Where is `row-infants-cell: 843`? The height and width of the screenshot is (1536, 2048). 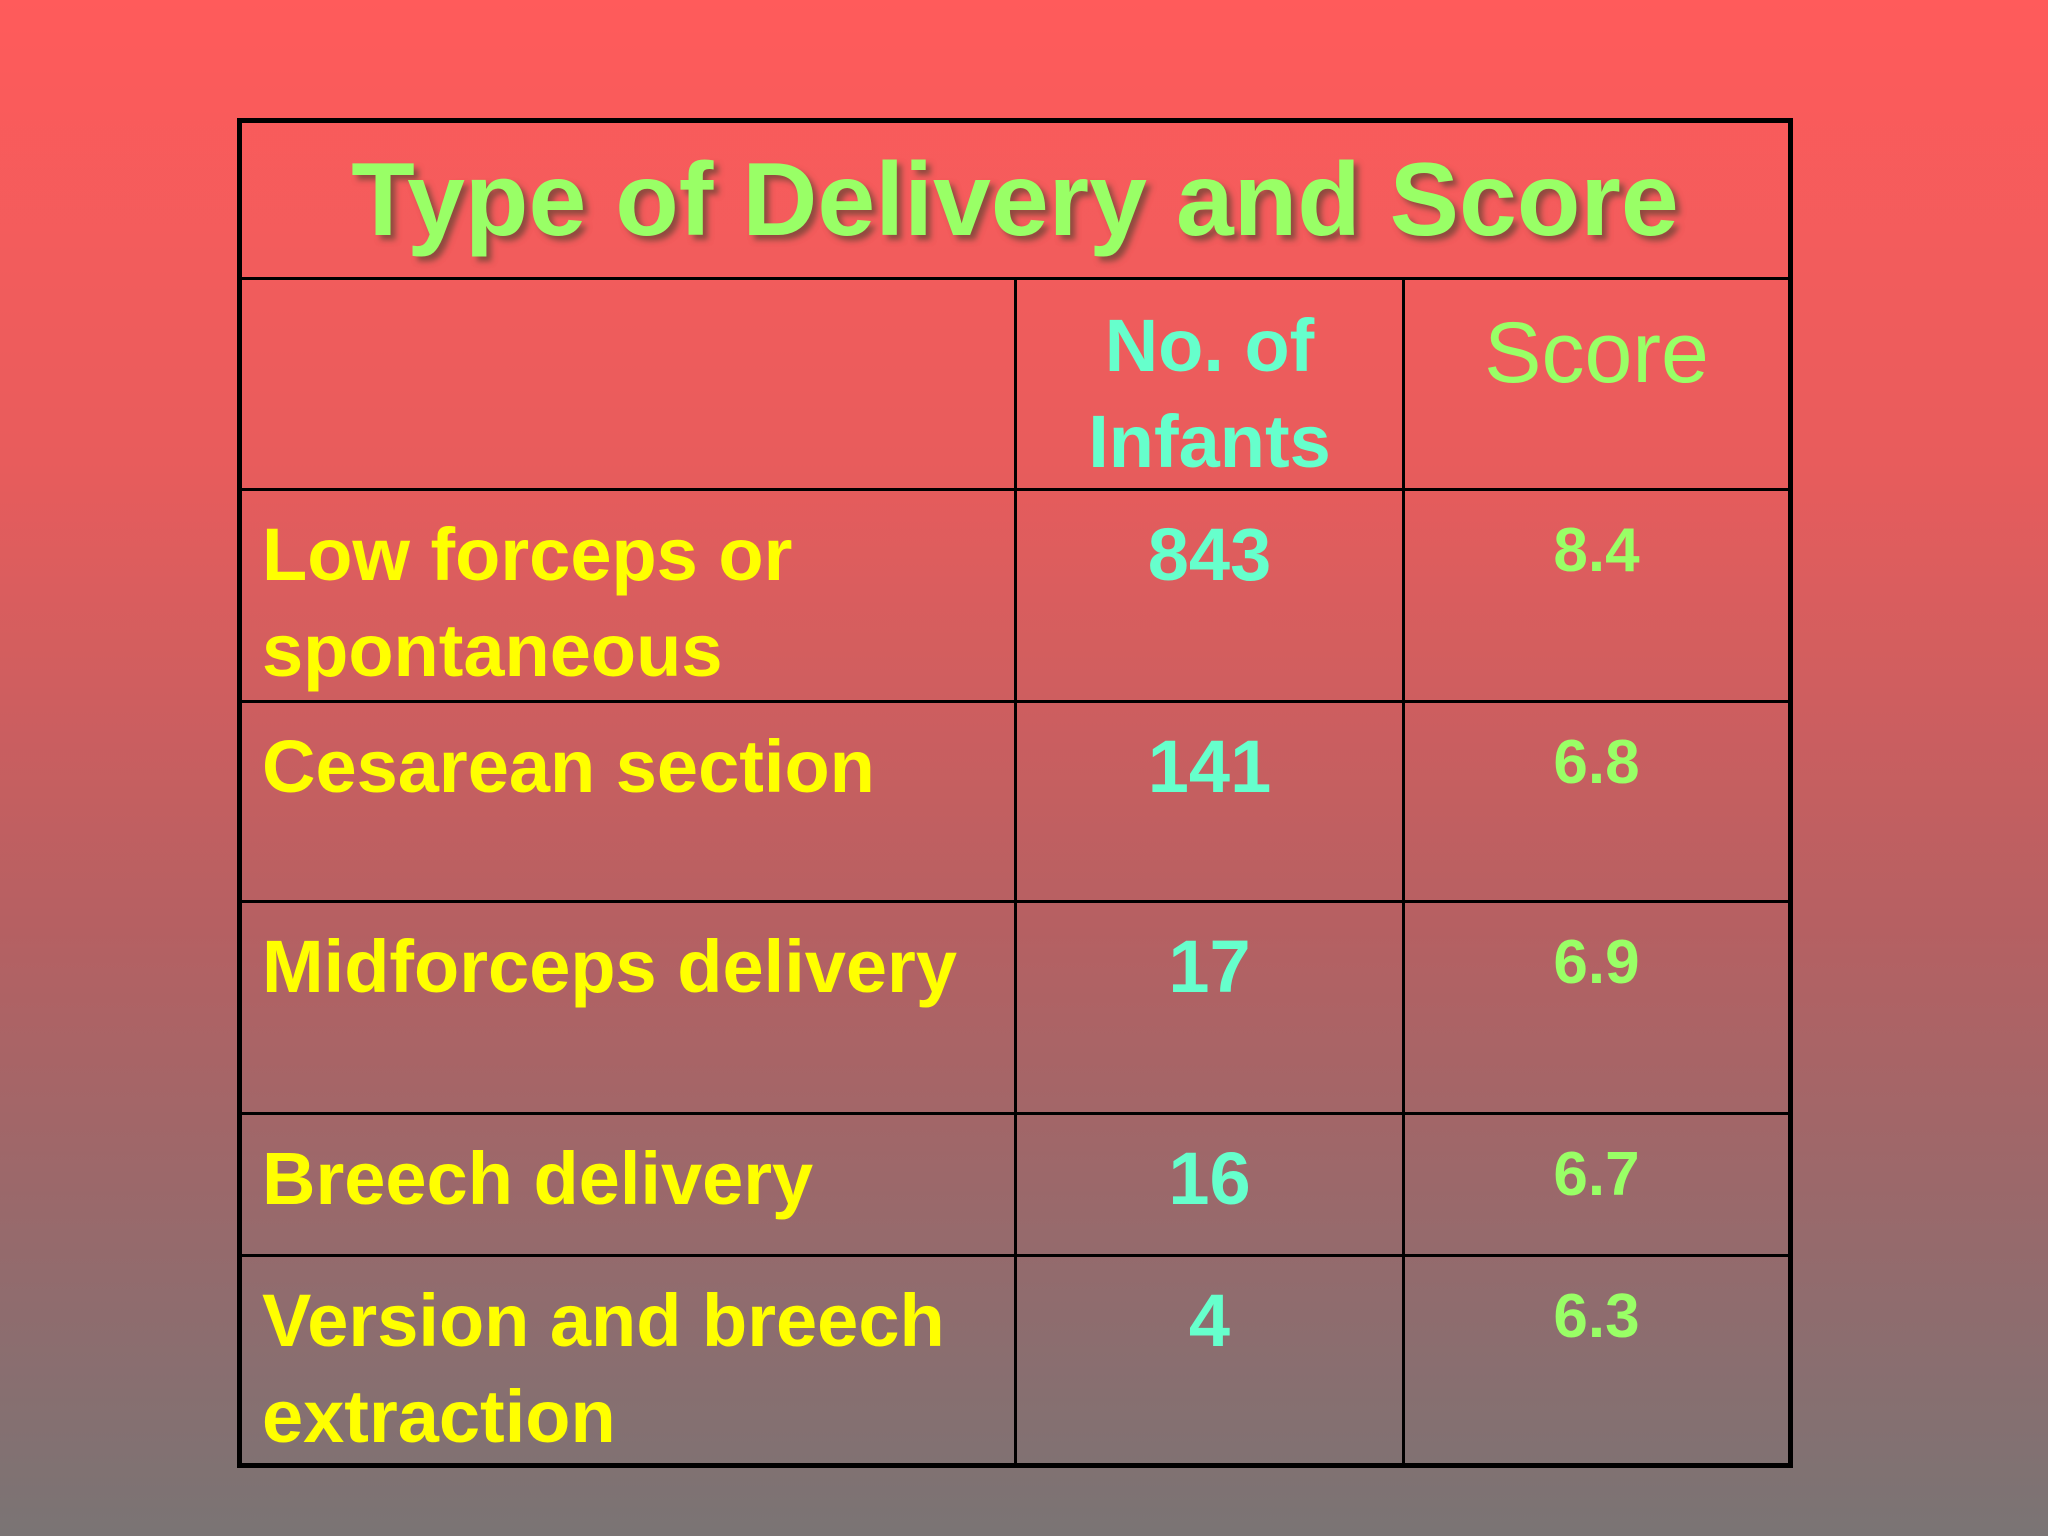 row-infants-cell: 843 is located at coordinates (1211, 595).